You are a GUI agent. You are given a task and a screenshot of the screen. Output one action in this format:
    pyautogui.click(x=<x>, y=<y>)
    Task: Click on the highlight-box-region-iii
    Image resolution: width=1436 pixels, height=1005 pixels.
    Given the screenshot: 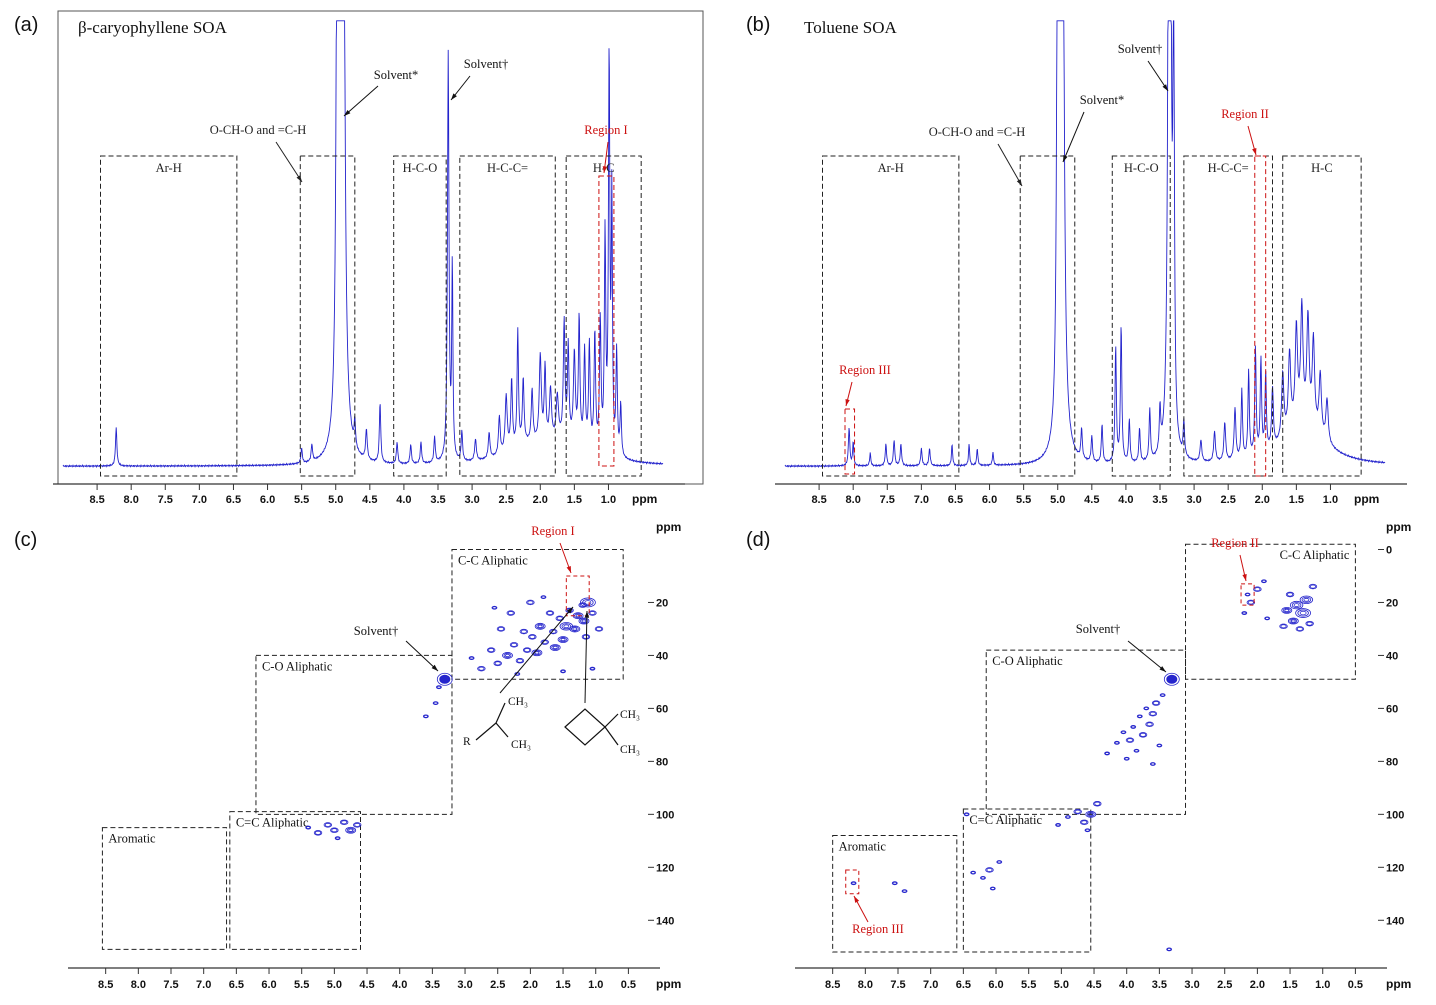 What is the action you would take?
    pyautogui.click(x=852, y=882)
    